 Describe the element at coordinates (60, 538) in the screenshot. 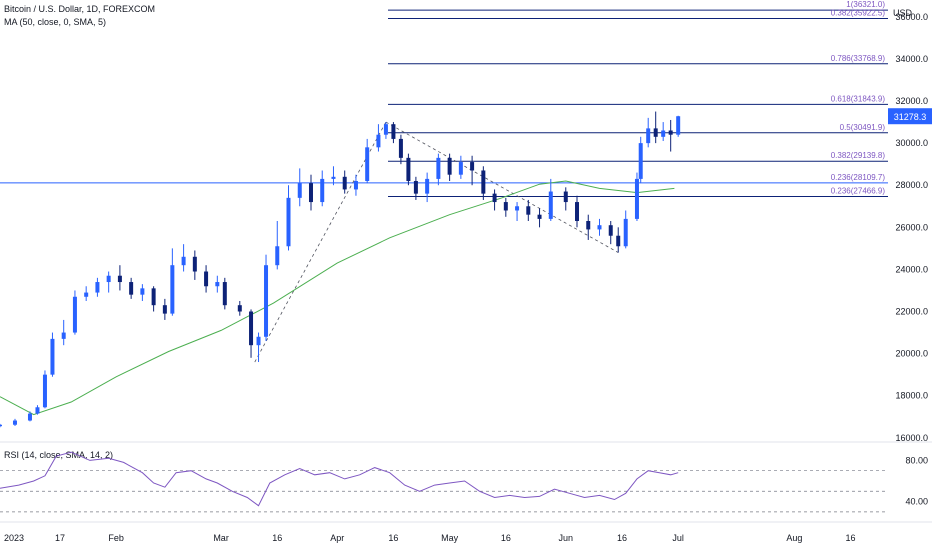

I see `x-tick-label: 17` at that location.